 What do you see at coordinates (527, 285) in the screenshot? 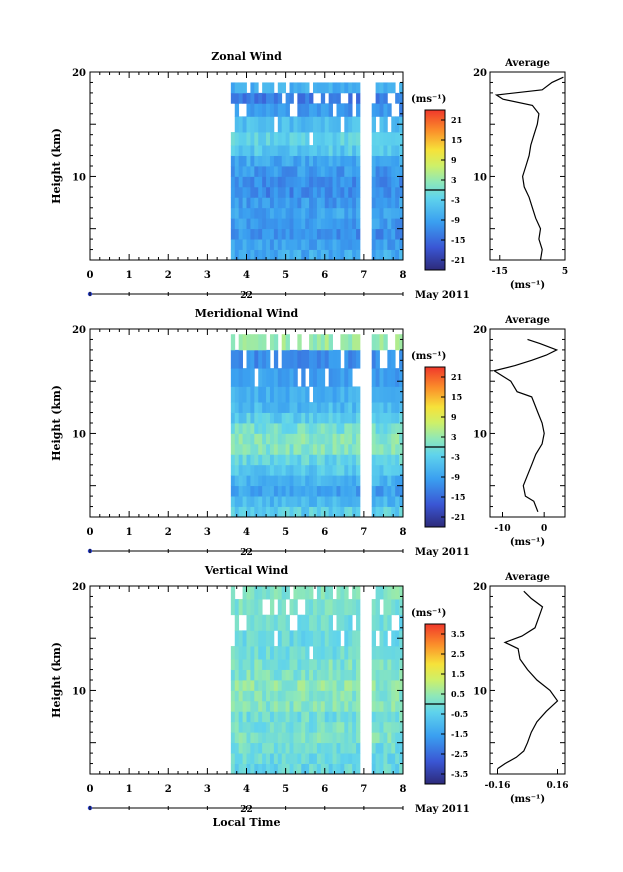
I see `average-unit: (ms⁻¹)` at bounding box center [527, 285].